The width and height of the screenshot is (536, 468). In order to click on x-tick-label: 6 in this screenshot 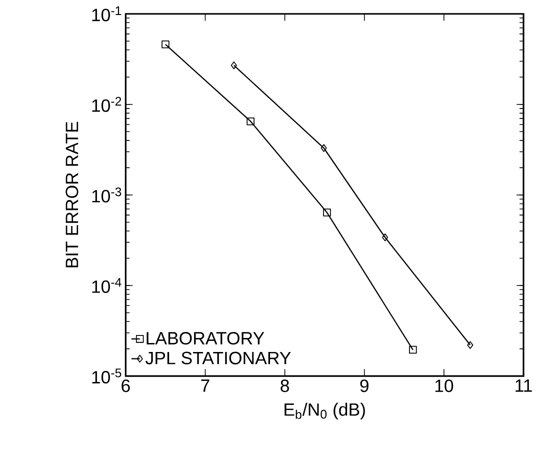, I will do `click(126, 385)`.